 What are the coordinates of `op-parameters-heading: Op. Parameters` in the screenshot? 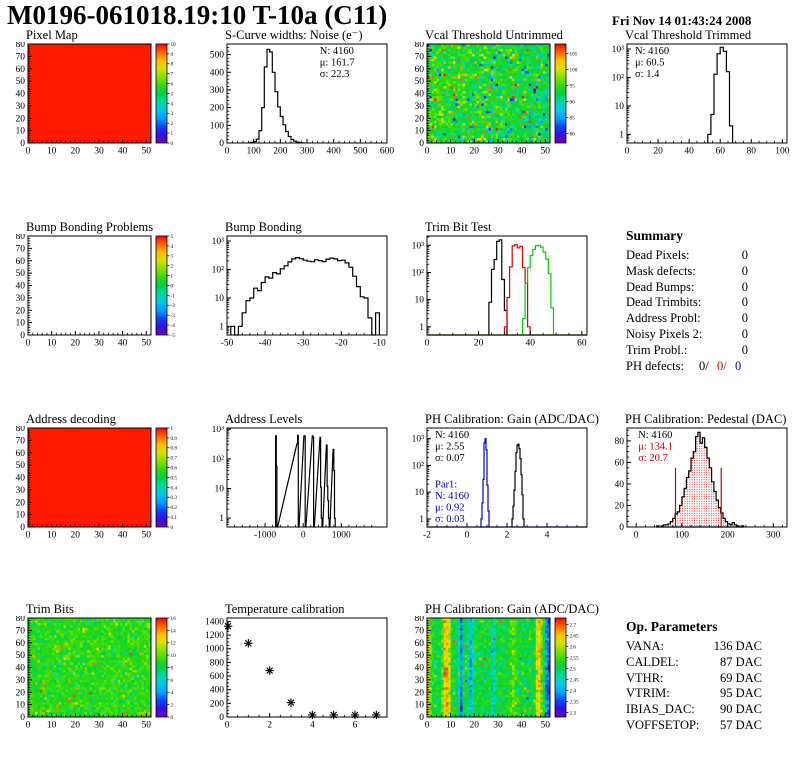 It's located at (711, 627).